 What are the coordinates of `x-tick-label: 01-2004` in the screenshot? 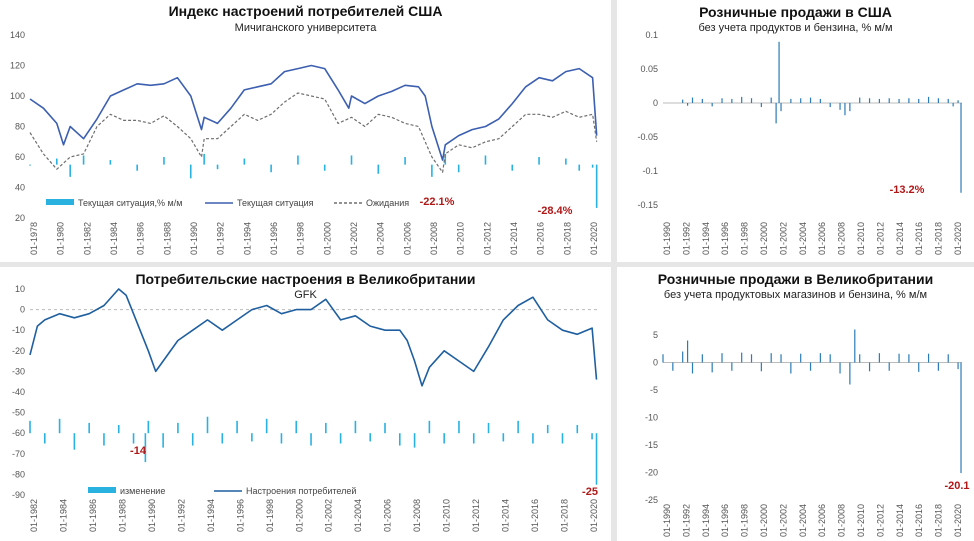 It's located at (803, 238).